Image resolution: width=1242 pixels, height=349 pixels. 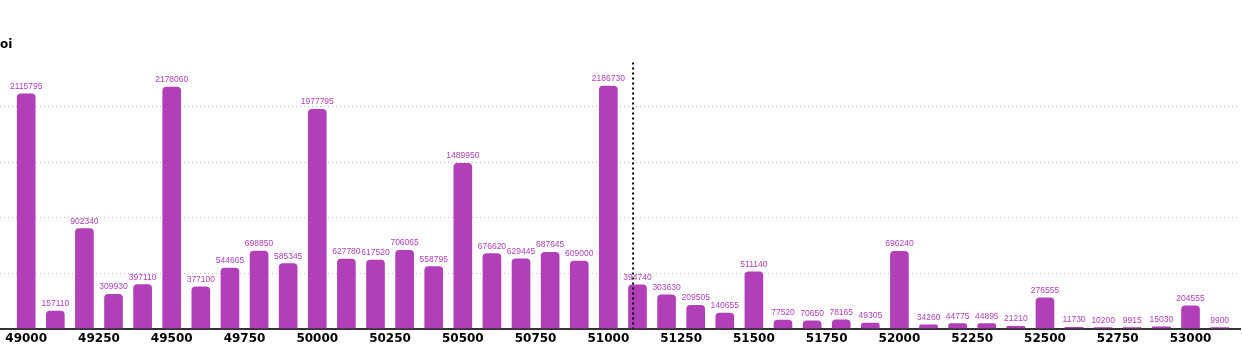 I want to click on data-label: 9915, so click(x=1132, y=319).